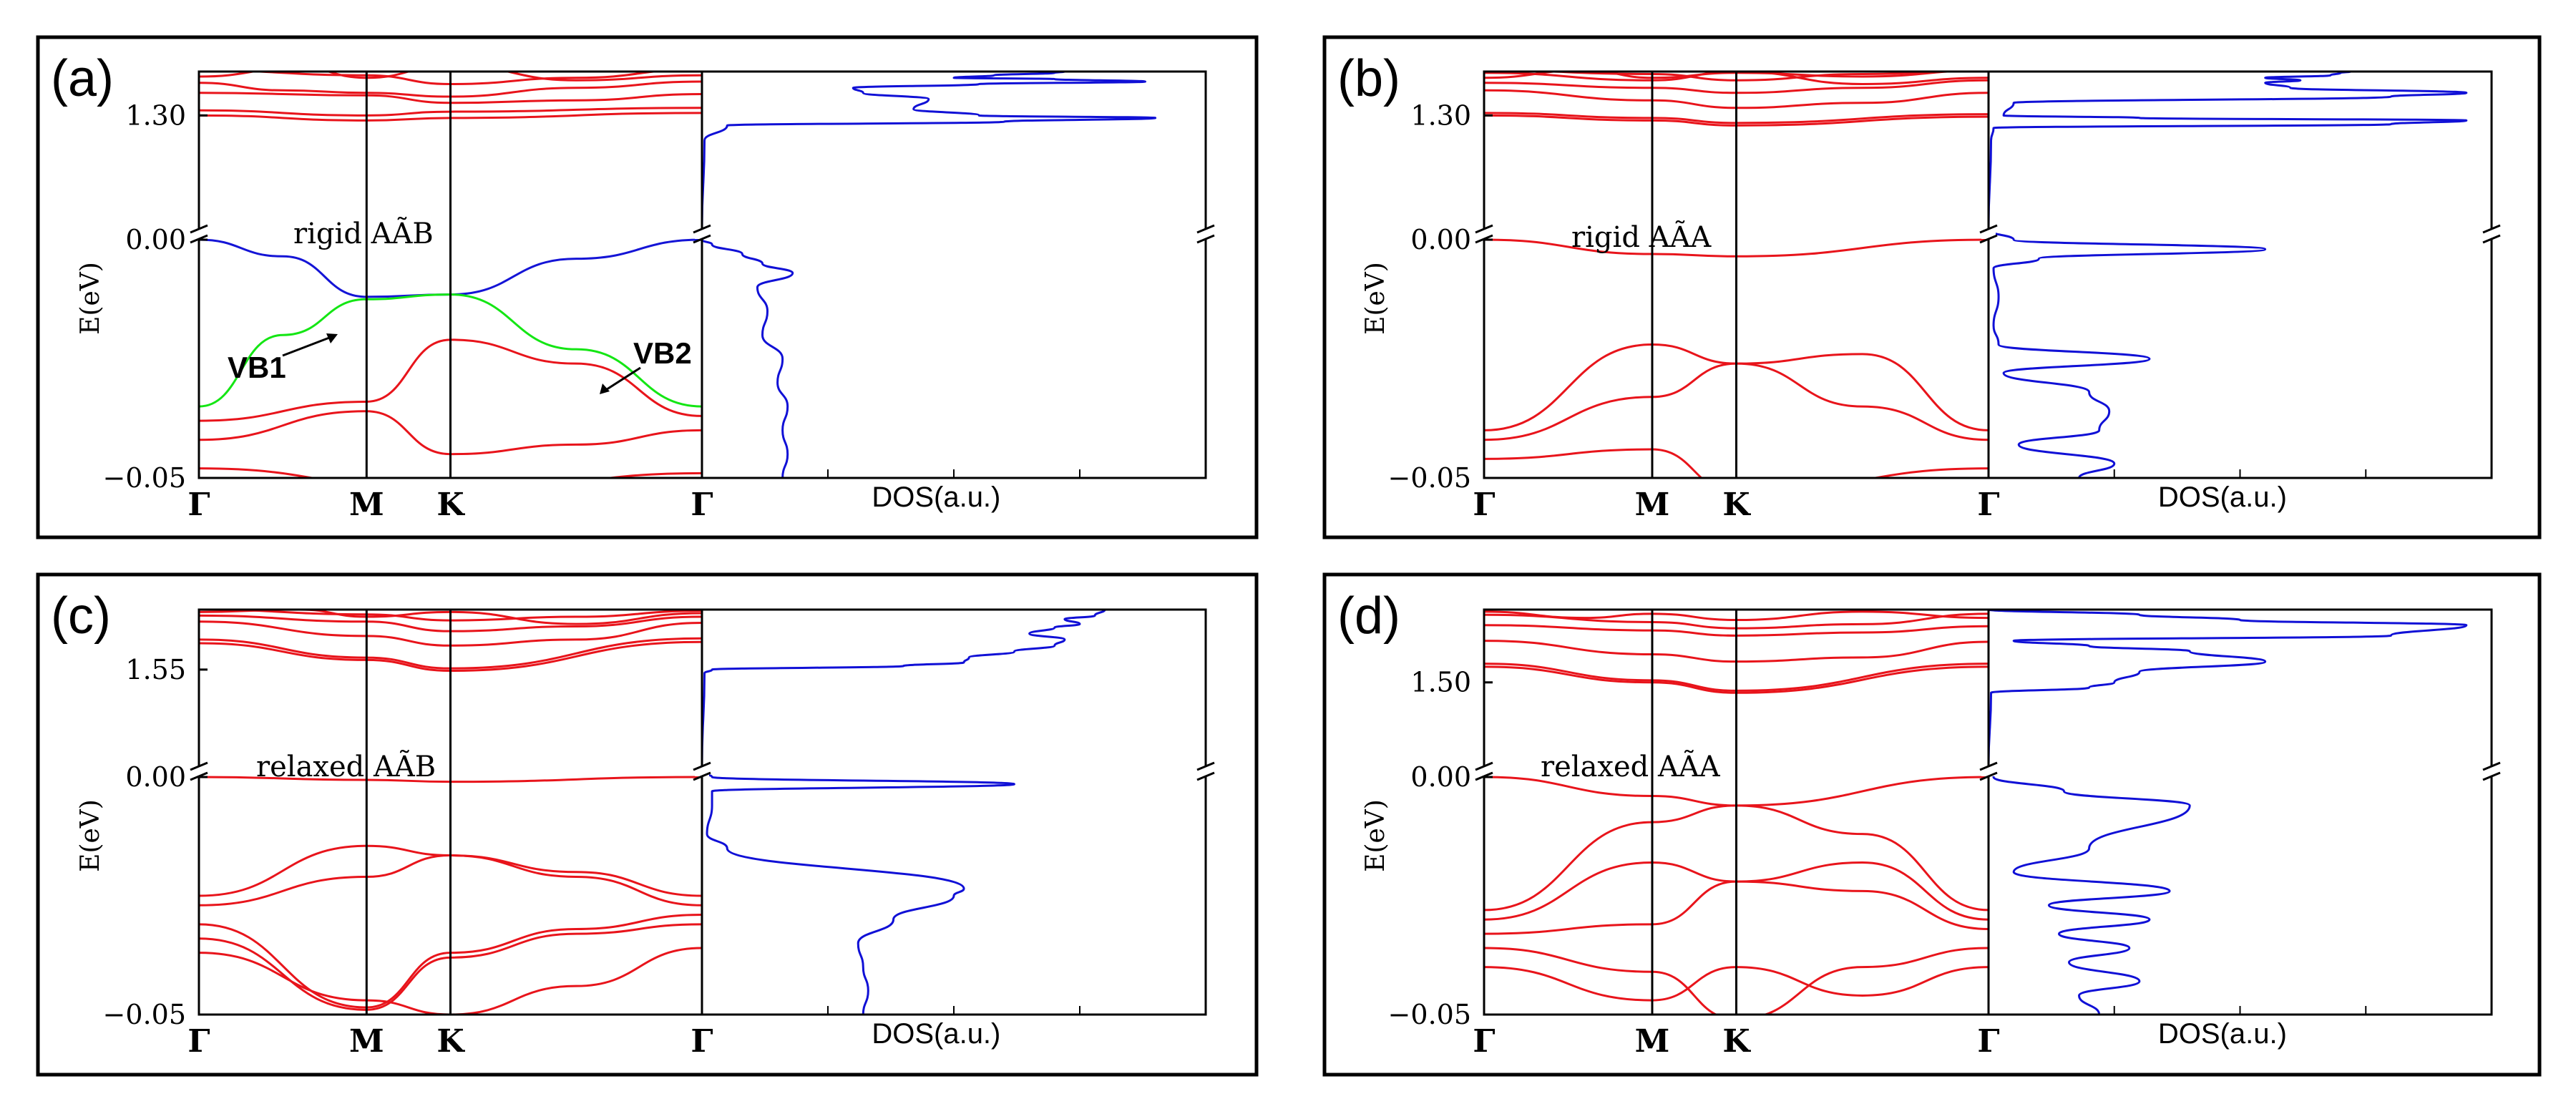 This screenshot has height=1109, width=2576. Describe the element at coordinates (662, 353) in the screenshot. I see `band-label-vb2: VB2` at that location.